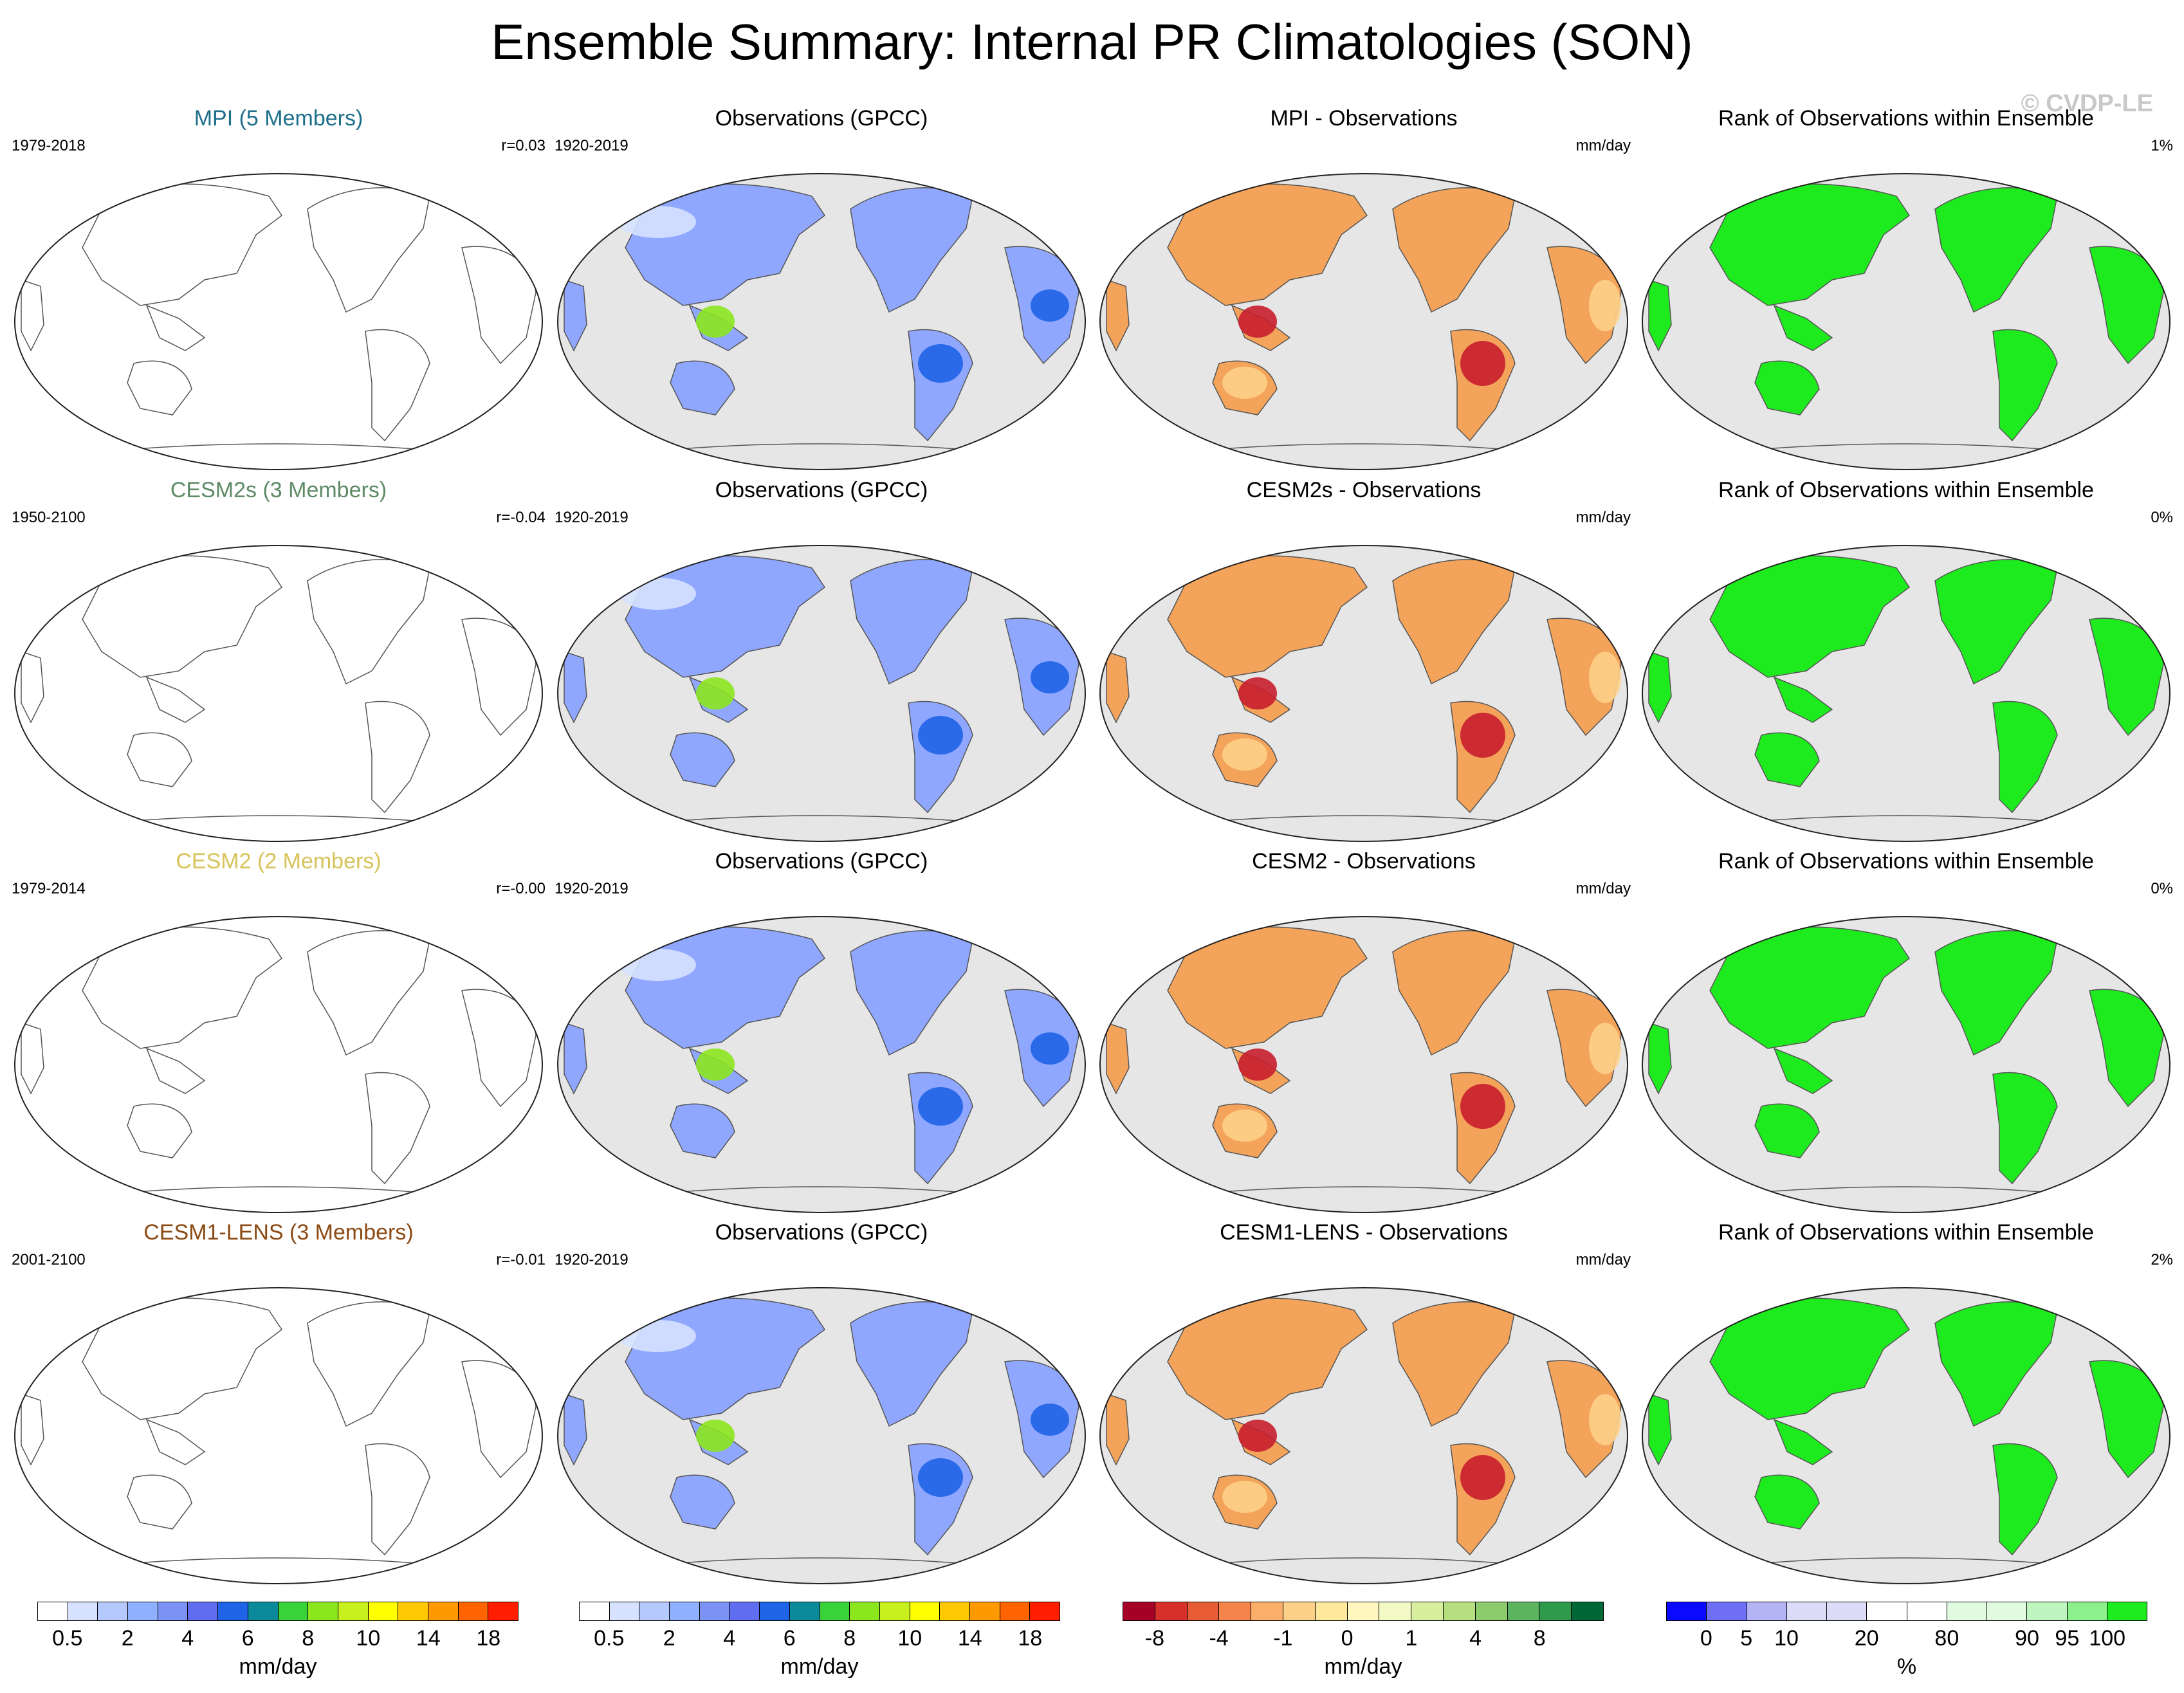 This screenshot has height=1693, width=2184. Describe the element at coordinates (2162, 1259) in the screenshot. I see `rank-percent: 2%` at that location.